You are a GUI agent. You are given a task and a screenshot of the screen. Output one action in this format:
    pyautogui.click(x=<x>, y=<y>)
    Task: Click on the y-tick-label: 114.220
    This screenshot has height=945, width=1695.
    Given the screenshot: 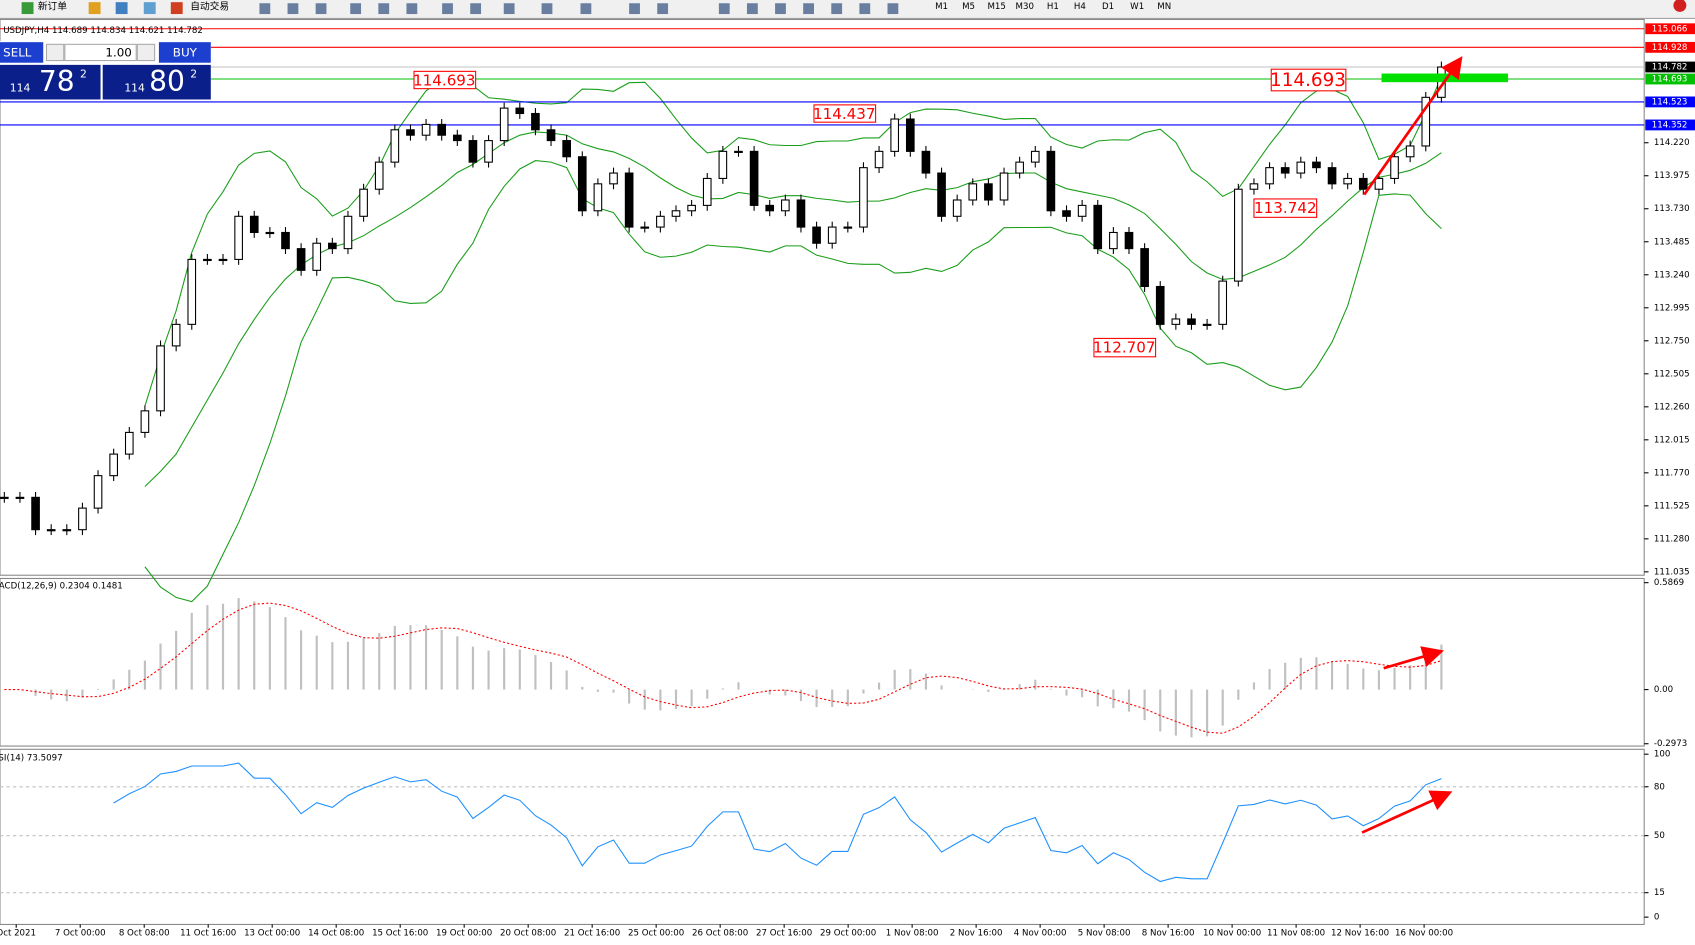 What is the action you would take?
    pyautogui.click(x=1672, y=143)
    